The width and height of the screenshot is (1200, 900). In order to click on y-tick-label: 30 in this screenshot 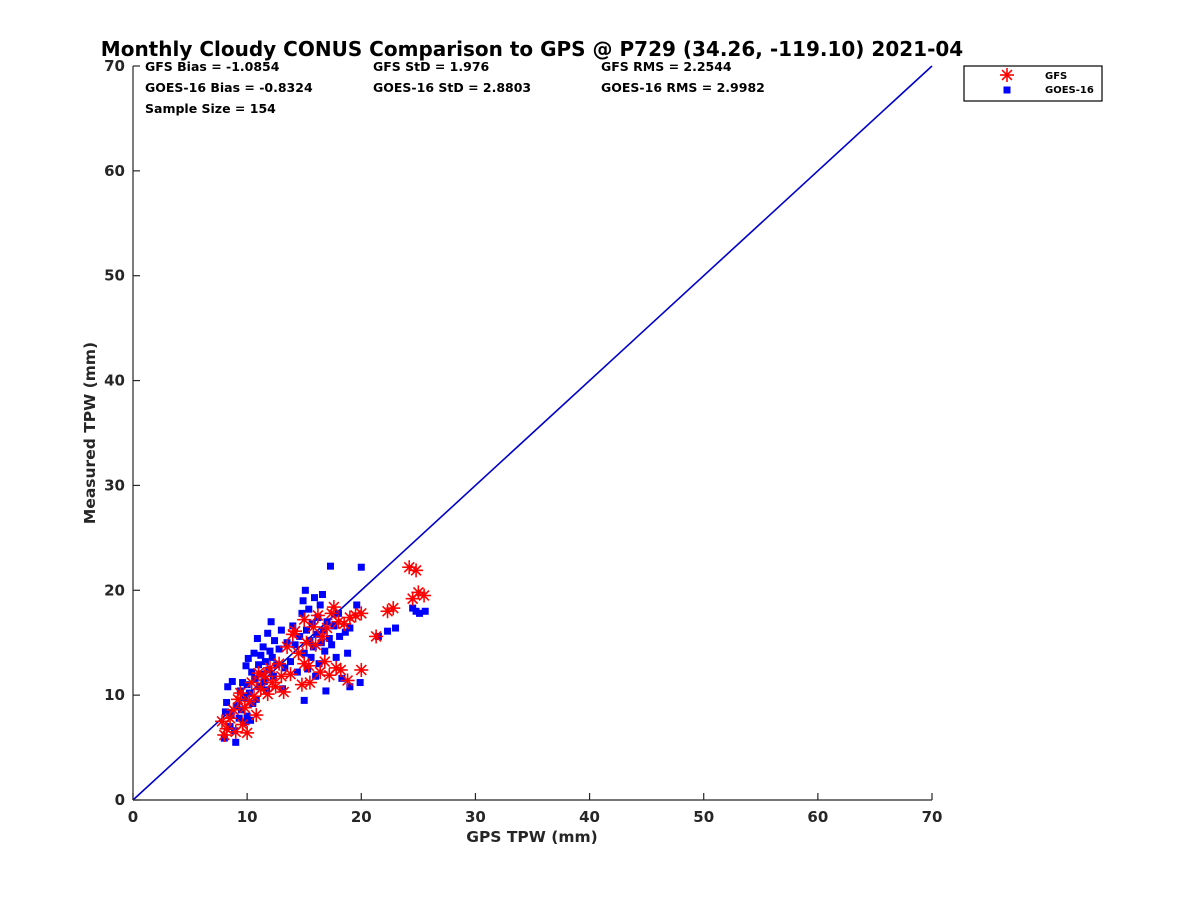, I will do `click(114, 485)`.